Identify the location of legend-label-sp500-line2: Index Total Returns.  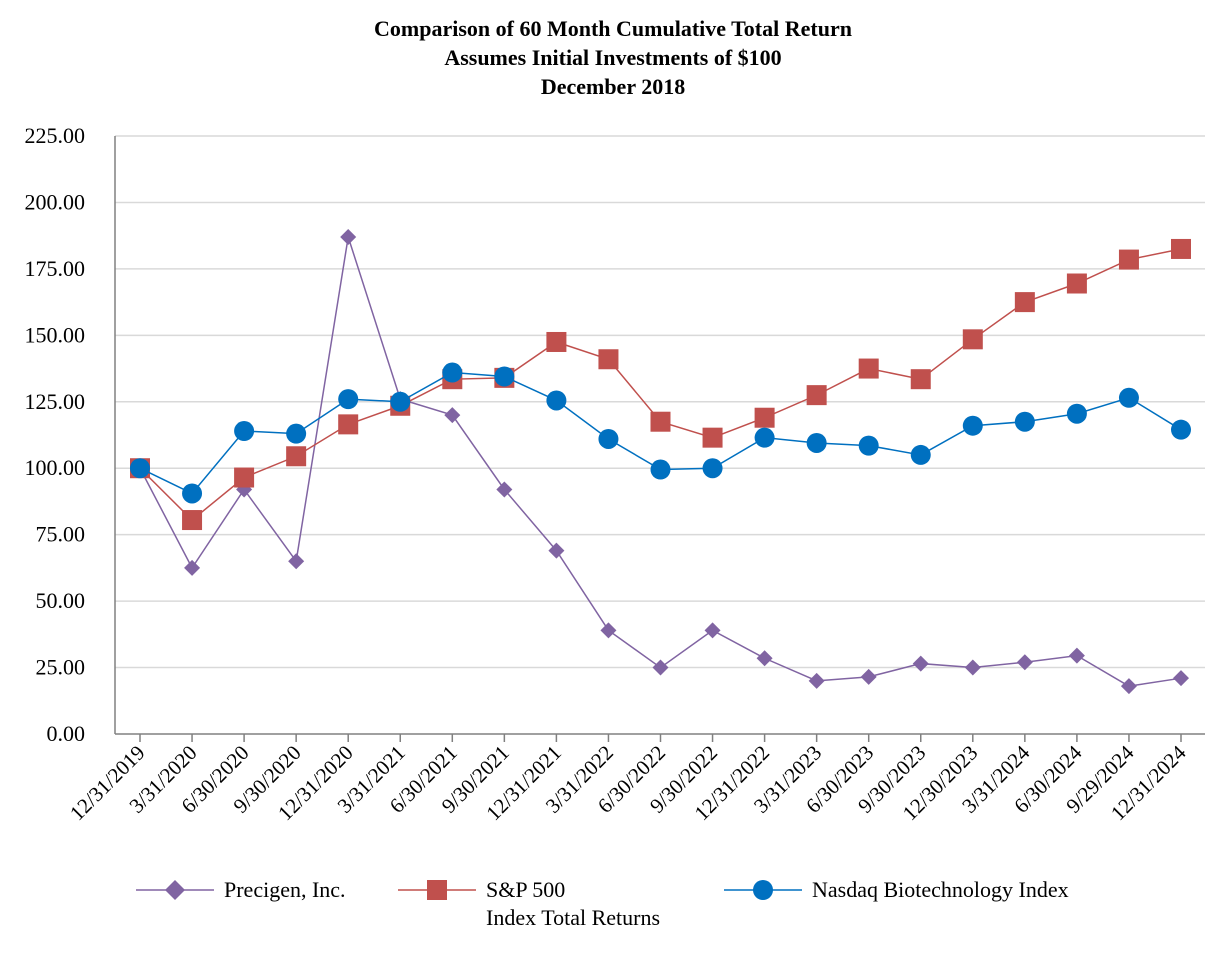
(573, 917).